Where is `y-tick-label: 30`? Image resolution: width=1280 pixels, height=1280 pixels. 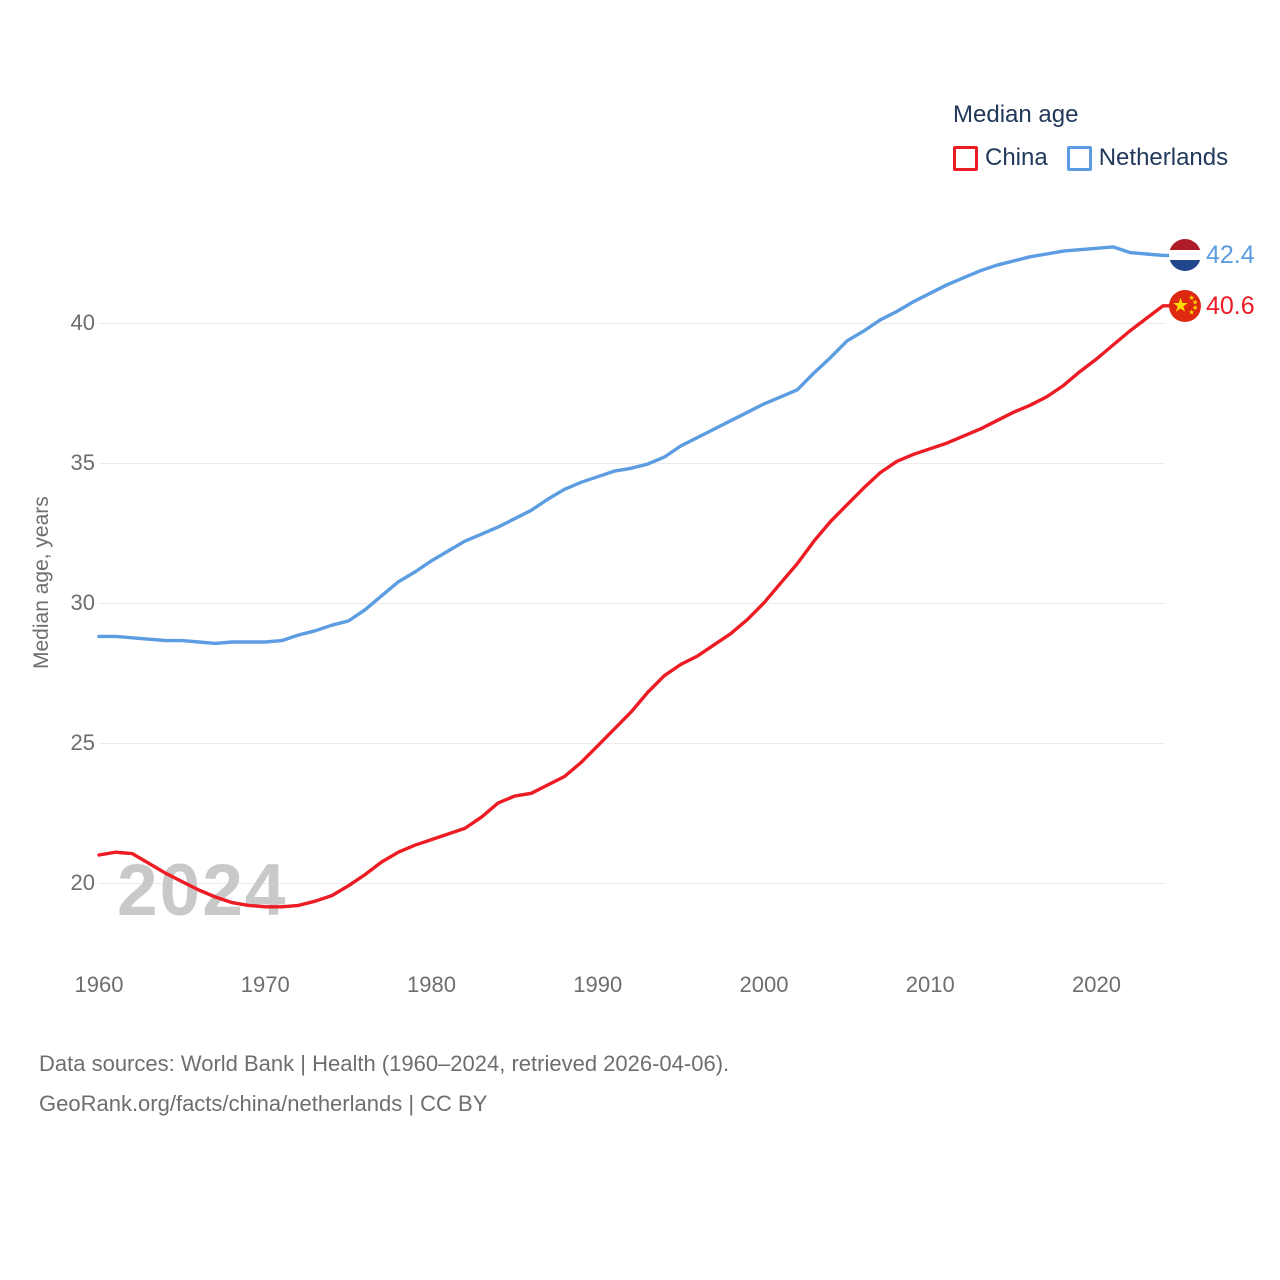
y-tick-label: 30 is located at coordinates (82, 602).